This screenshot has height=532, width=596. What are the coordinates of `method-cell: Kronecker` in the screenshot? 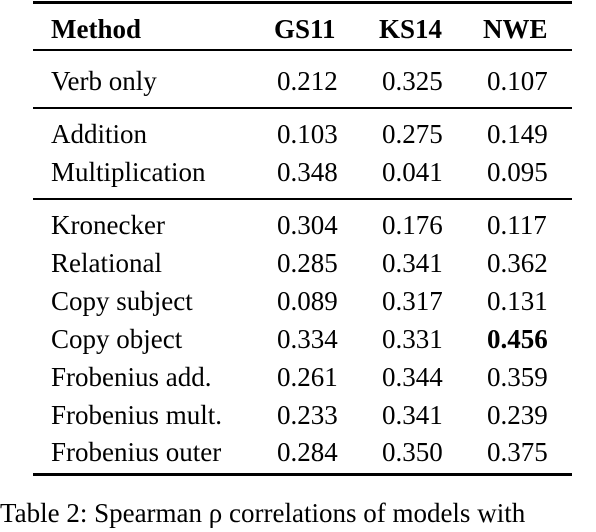 It's located at (108, 225).